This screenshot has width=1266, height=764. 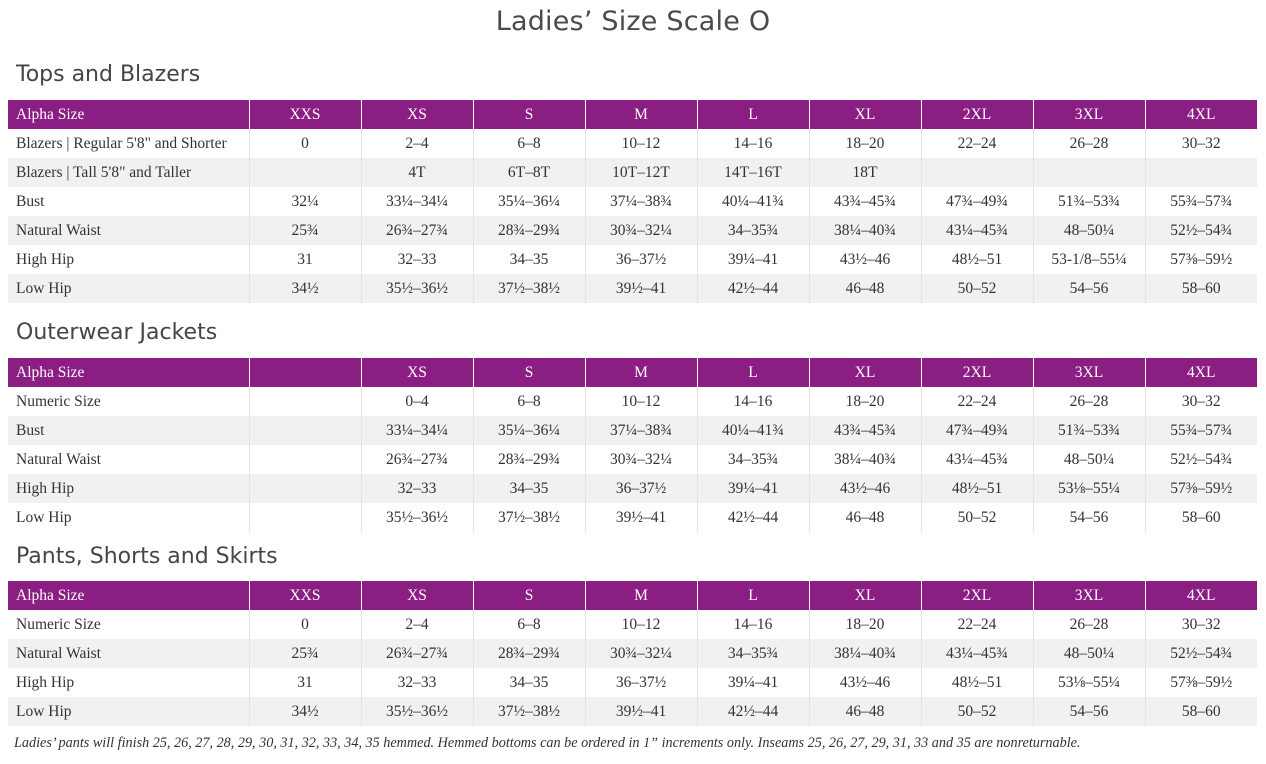 What do you see at coordinates (128, 230) in the screenshot?
I see `row-label-cell: Natural Waist` at bounding box center [128, 230].